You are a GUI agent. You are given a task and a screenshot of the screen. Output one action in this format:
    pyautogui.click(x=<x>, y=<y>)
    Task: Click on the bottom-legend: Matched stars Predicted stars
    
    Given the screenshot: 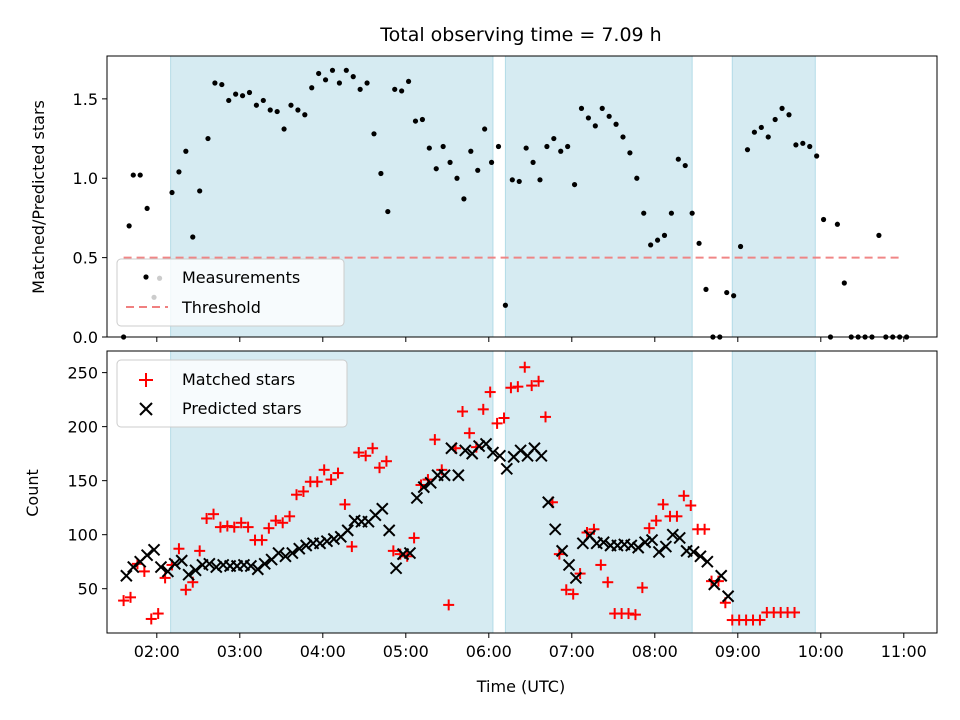 What is the action you would take?
    pyautogui.click(x=232, y=393)
    